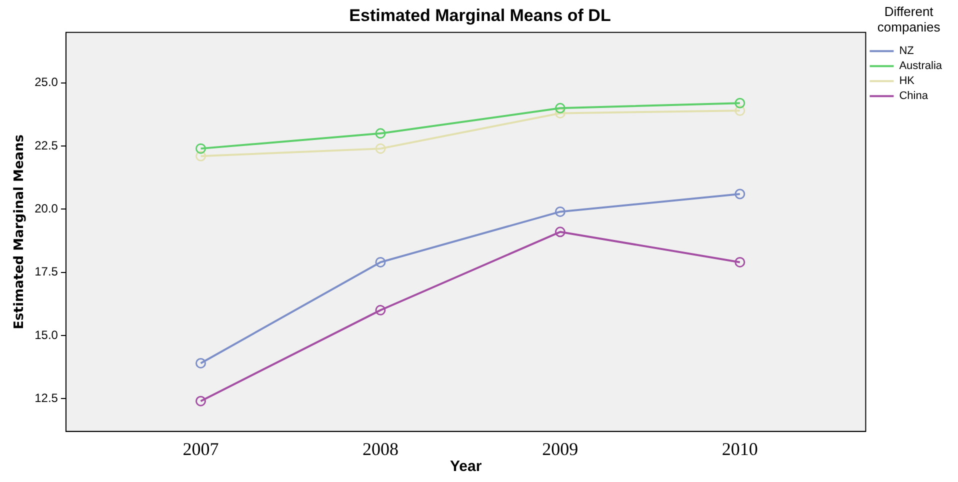 This screenshot has width=958, height=482. I want to click on x-tick-label: 2008, so click(380, 448).